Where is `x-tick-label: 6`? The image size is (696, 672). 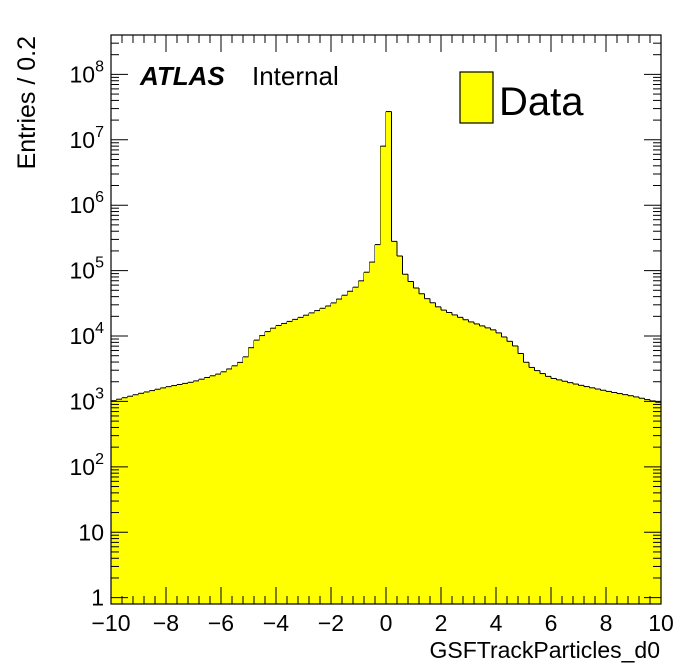 x-tick-label: 6 is located at coordinates (551, 623).